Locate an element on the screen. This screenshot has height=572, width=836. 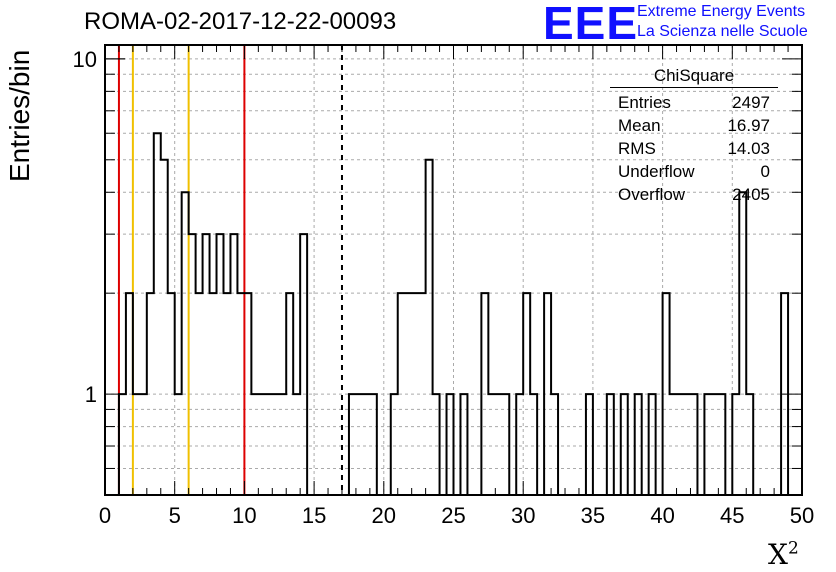
x-tick-label: 15 is located at coordinates (314, 515).